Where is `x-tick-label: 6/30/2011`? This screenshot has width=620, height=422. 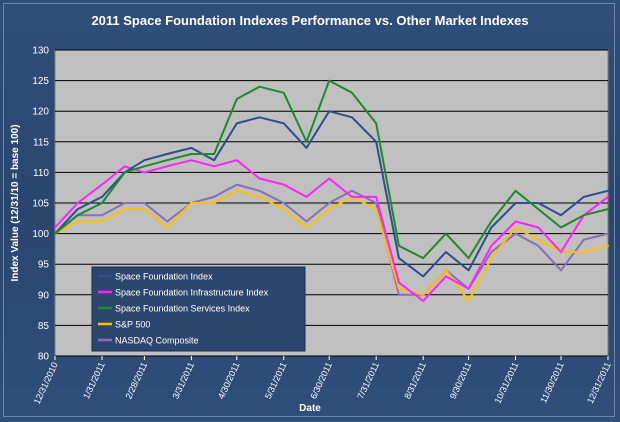 x-tick-label: 6/30/2011 is located at coordinates (321, 381).